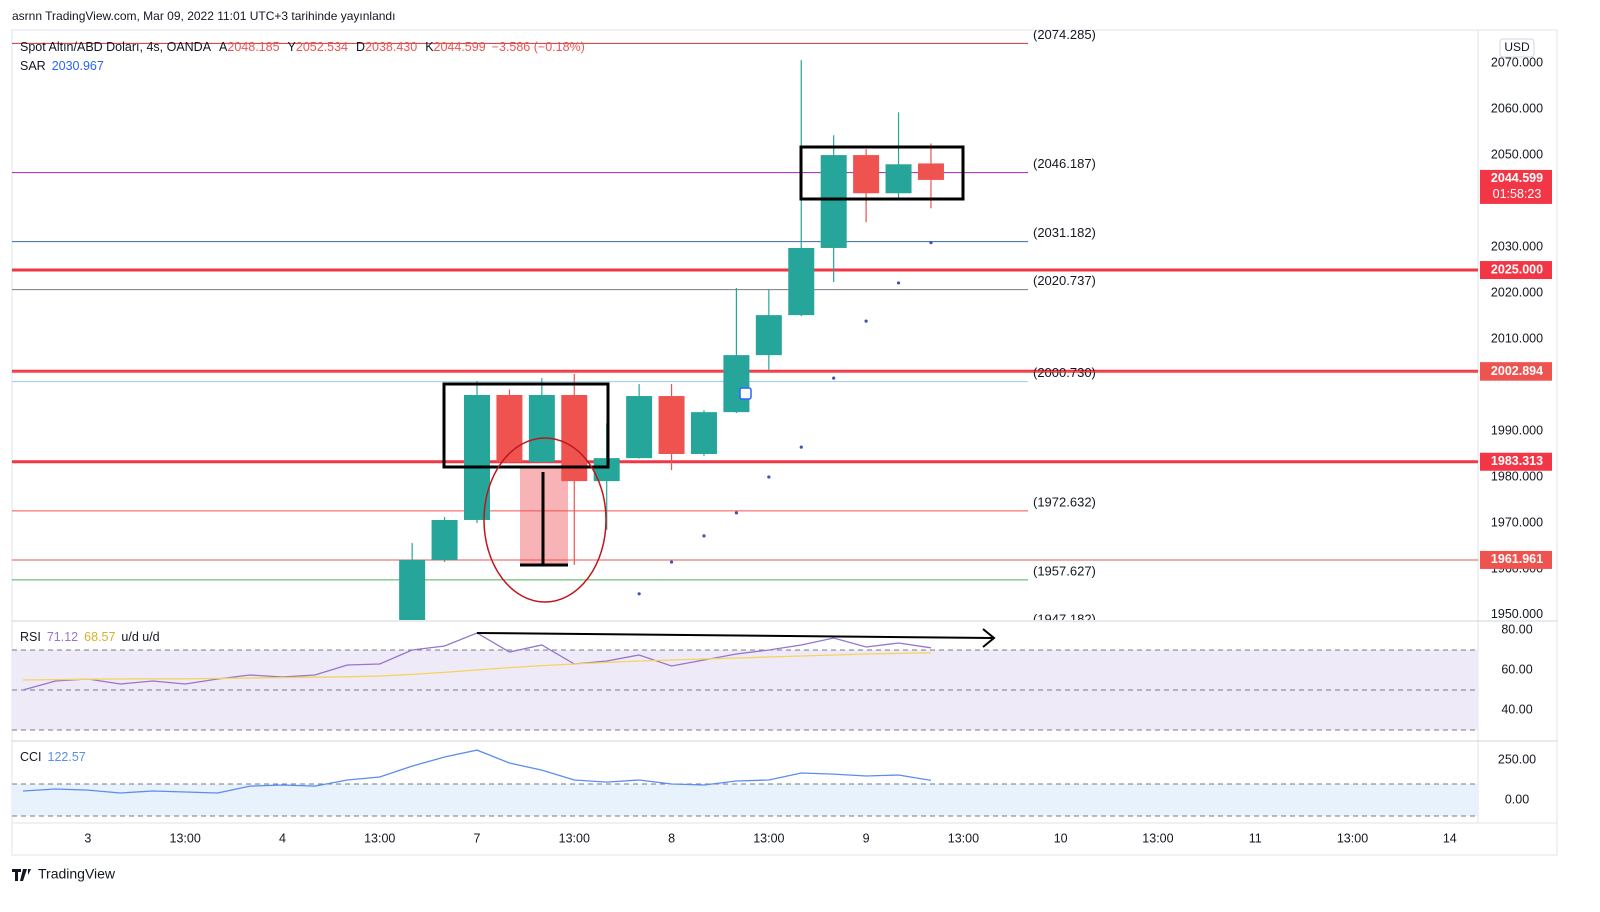 The width and height of the screenshot is (1600, 912). I want to click on price-label: 1961.961, so click(1517, 559).